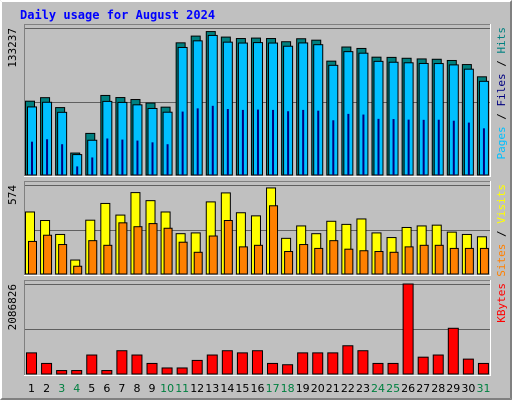  I want to click on x-tick-label: 26, so click(408, 388).